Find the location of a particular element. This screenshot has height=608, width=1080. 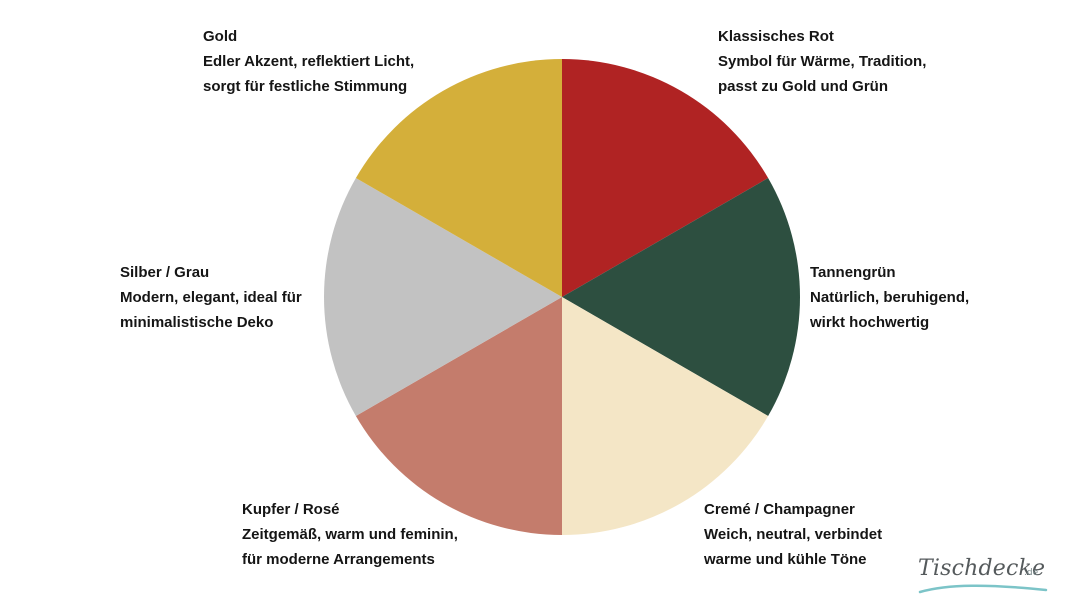

slice-label-title: Klassisches Rot is located at coordinates (776, 36).